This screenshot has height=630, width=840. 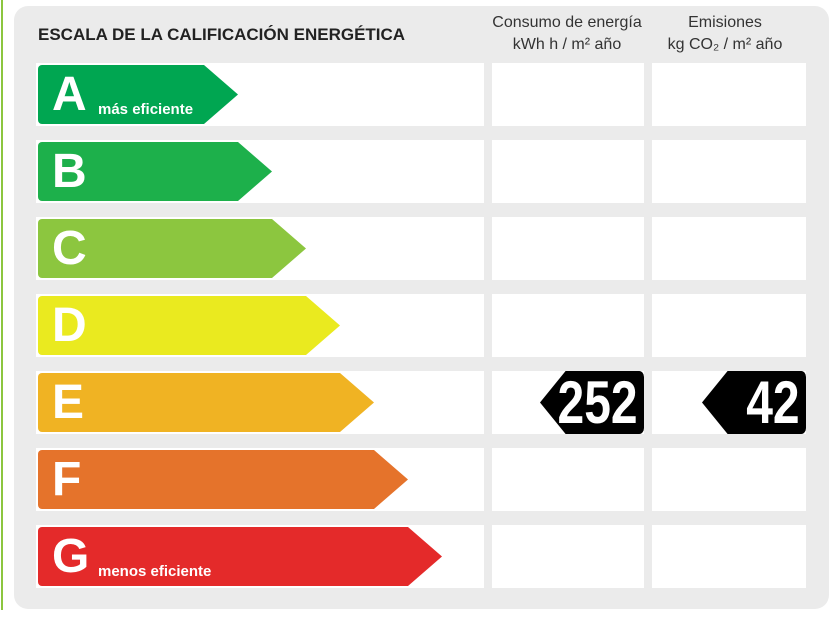 I want to click on left-accent-line, so click(x=2, y=305).